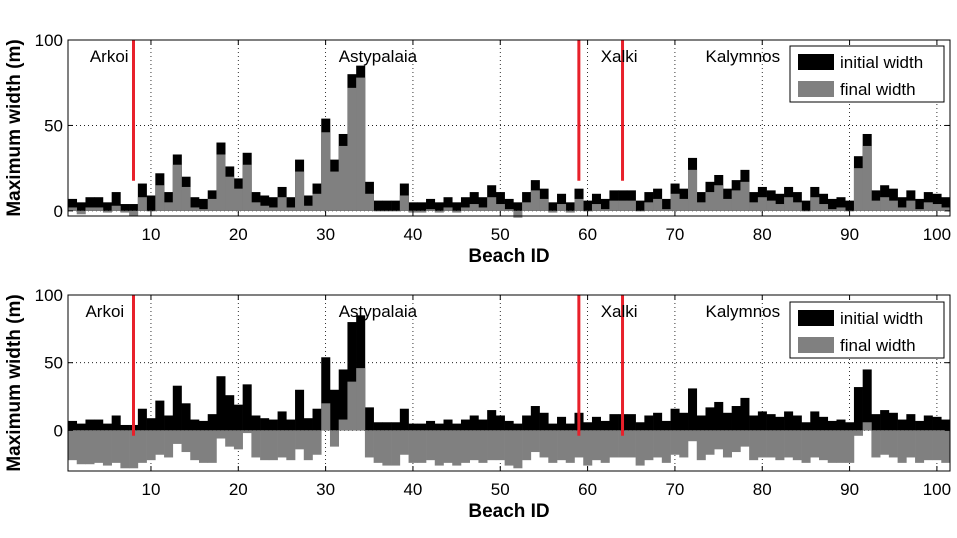 This screenshot has width=957, height=538. Describe the element at coordinates (881, 318) in the screenshot. I see `legend-label: initial width` at that location.